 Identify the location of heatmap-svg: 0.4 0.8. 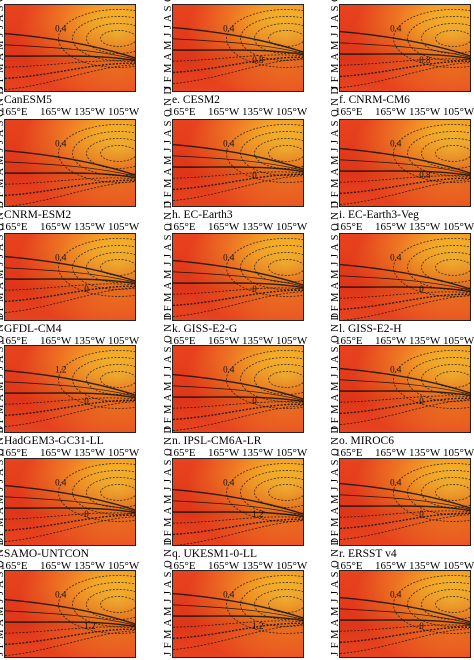
(238, 48).